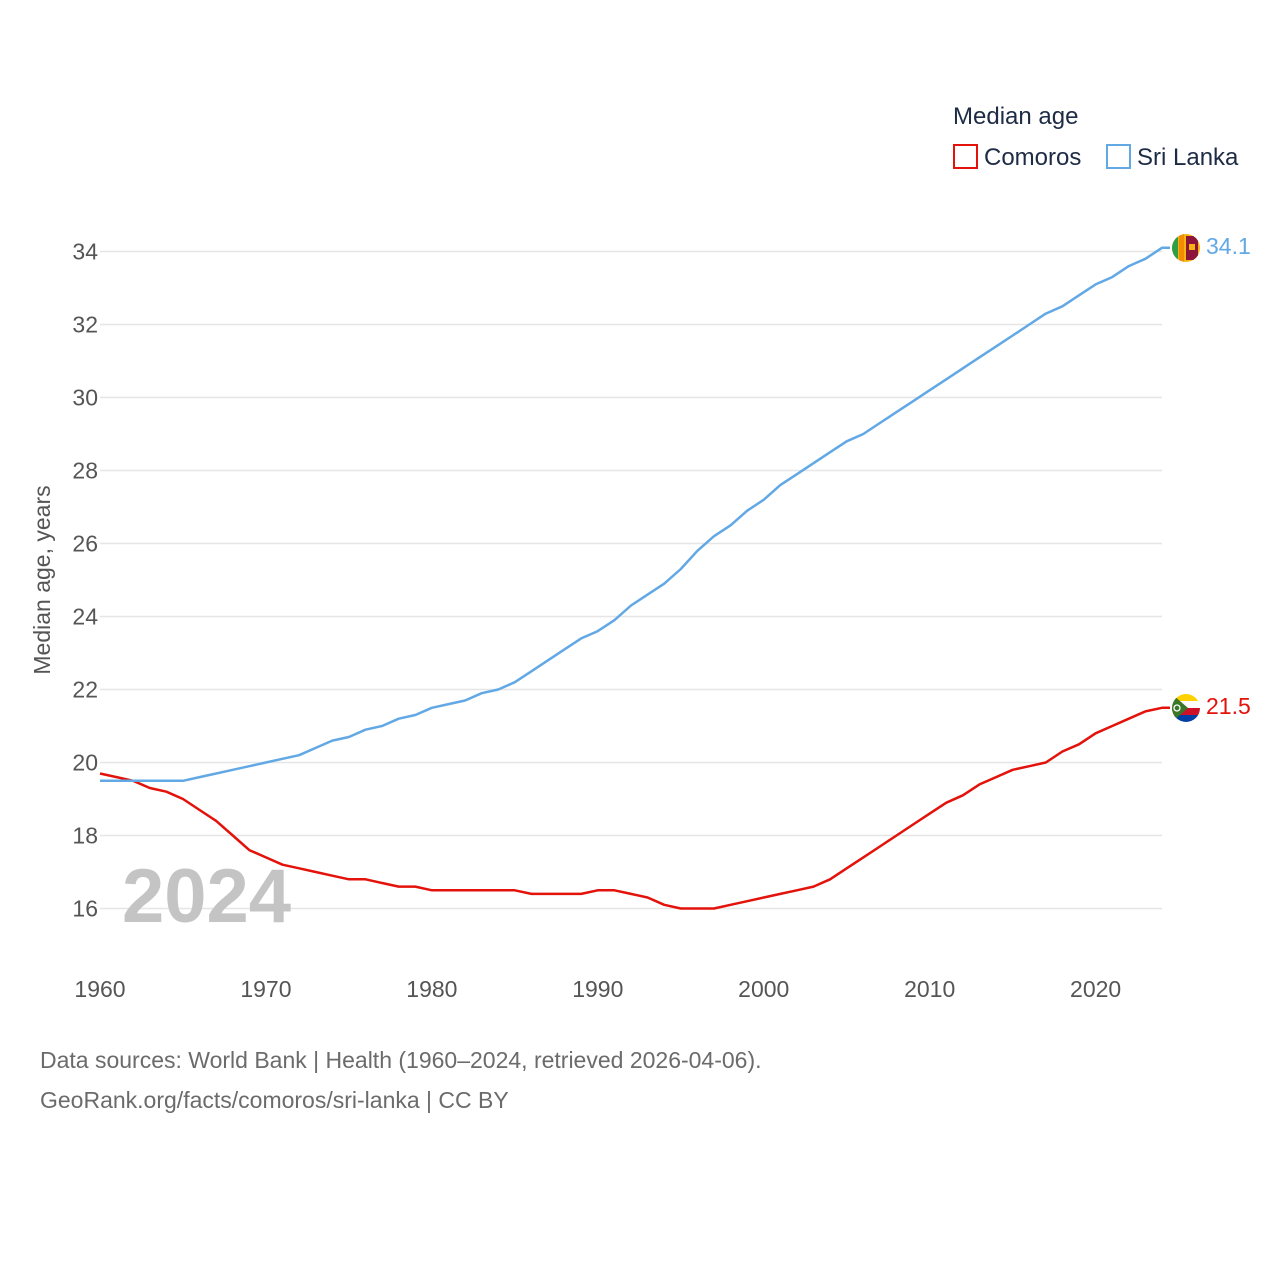  I want to click on x-tick-label: 2020, so click(1095, 989).